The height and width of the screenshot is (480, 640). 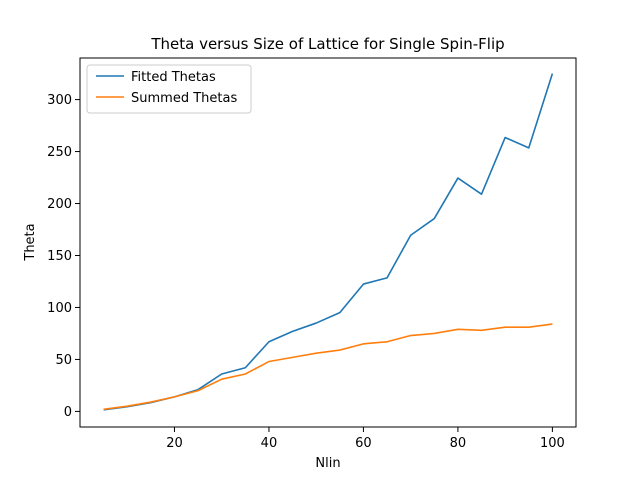 What do you see at coordinates (363, 443) in the screenshot?
I see `x-tick-label: 60` at bounding box center [363, 443].